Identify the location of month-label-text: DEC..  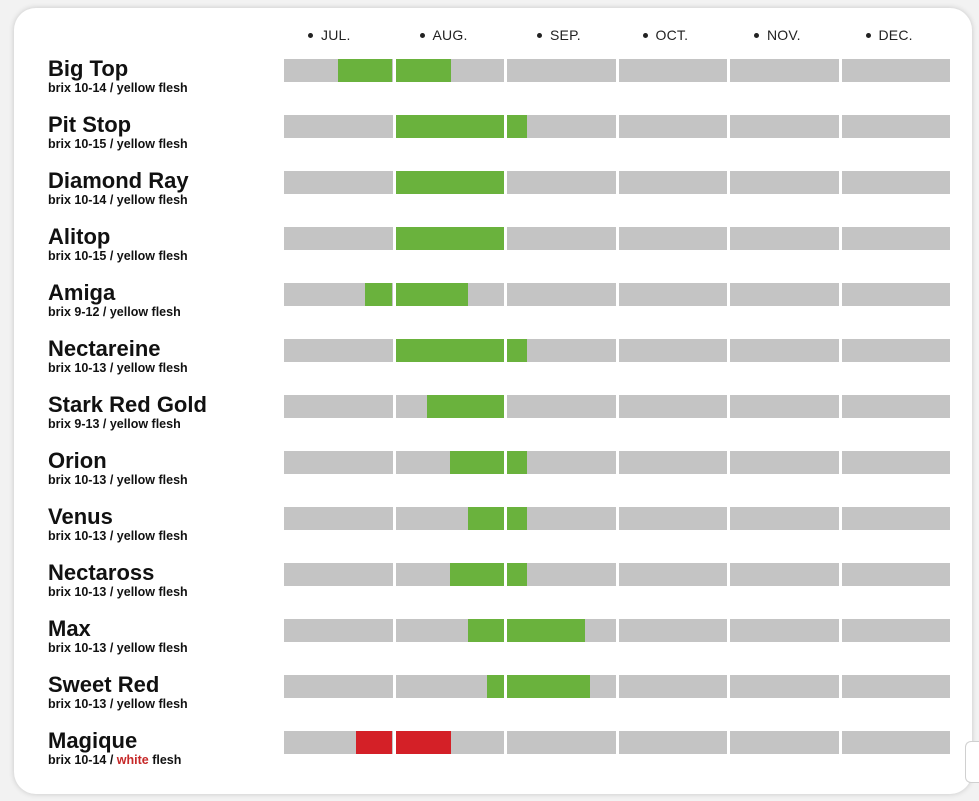
(895, 35).